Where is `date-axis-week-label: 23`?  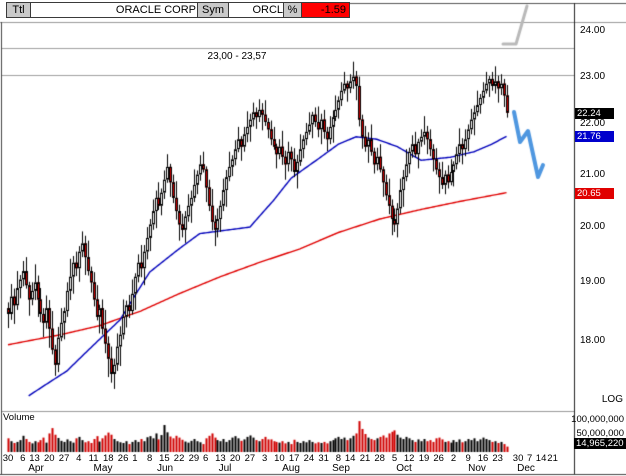 date-axis-week-label: 23 is located at coordinates (497, 458).